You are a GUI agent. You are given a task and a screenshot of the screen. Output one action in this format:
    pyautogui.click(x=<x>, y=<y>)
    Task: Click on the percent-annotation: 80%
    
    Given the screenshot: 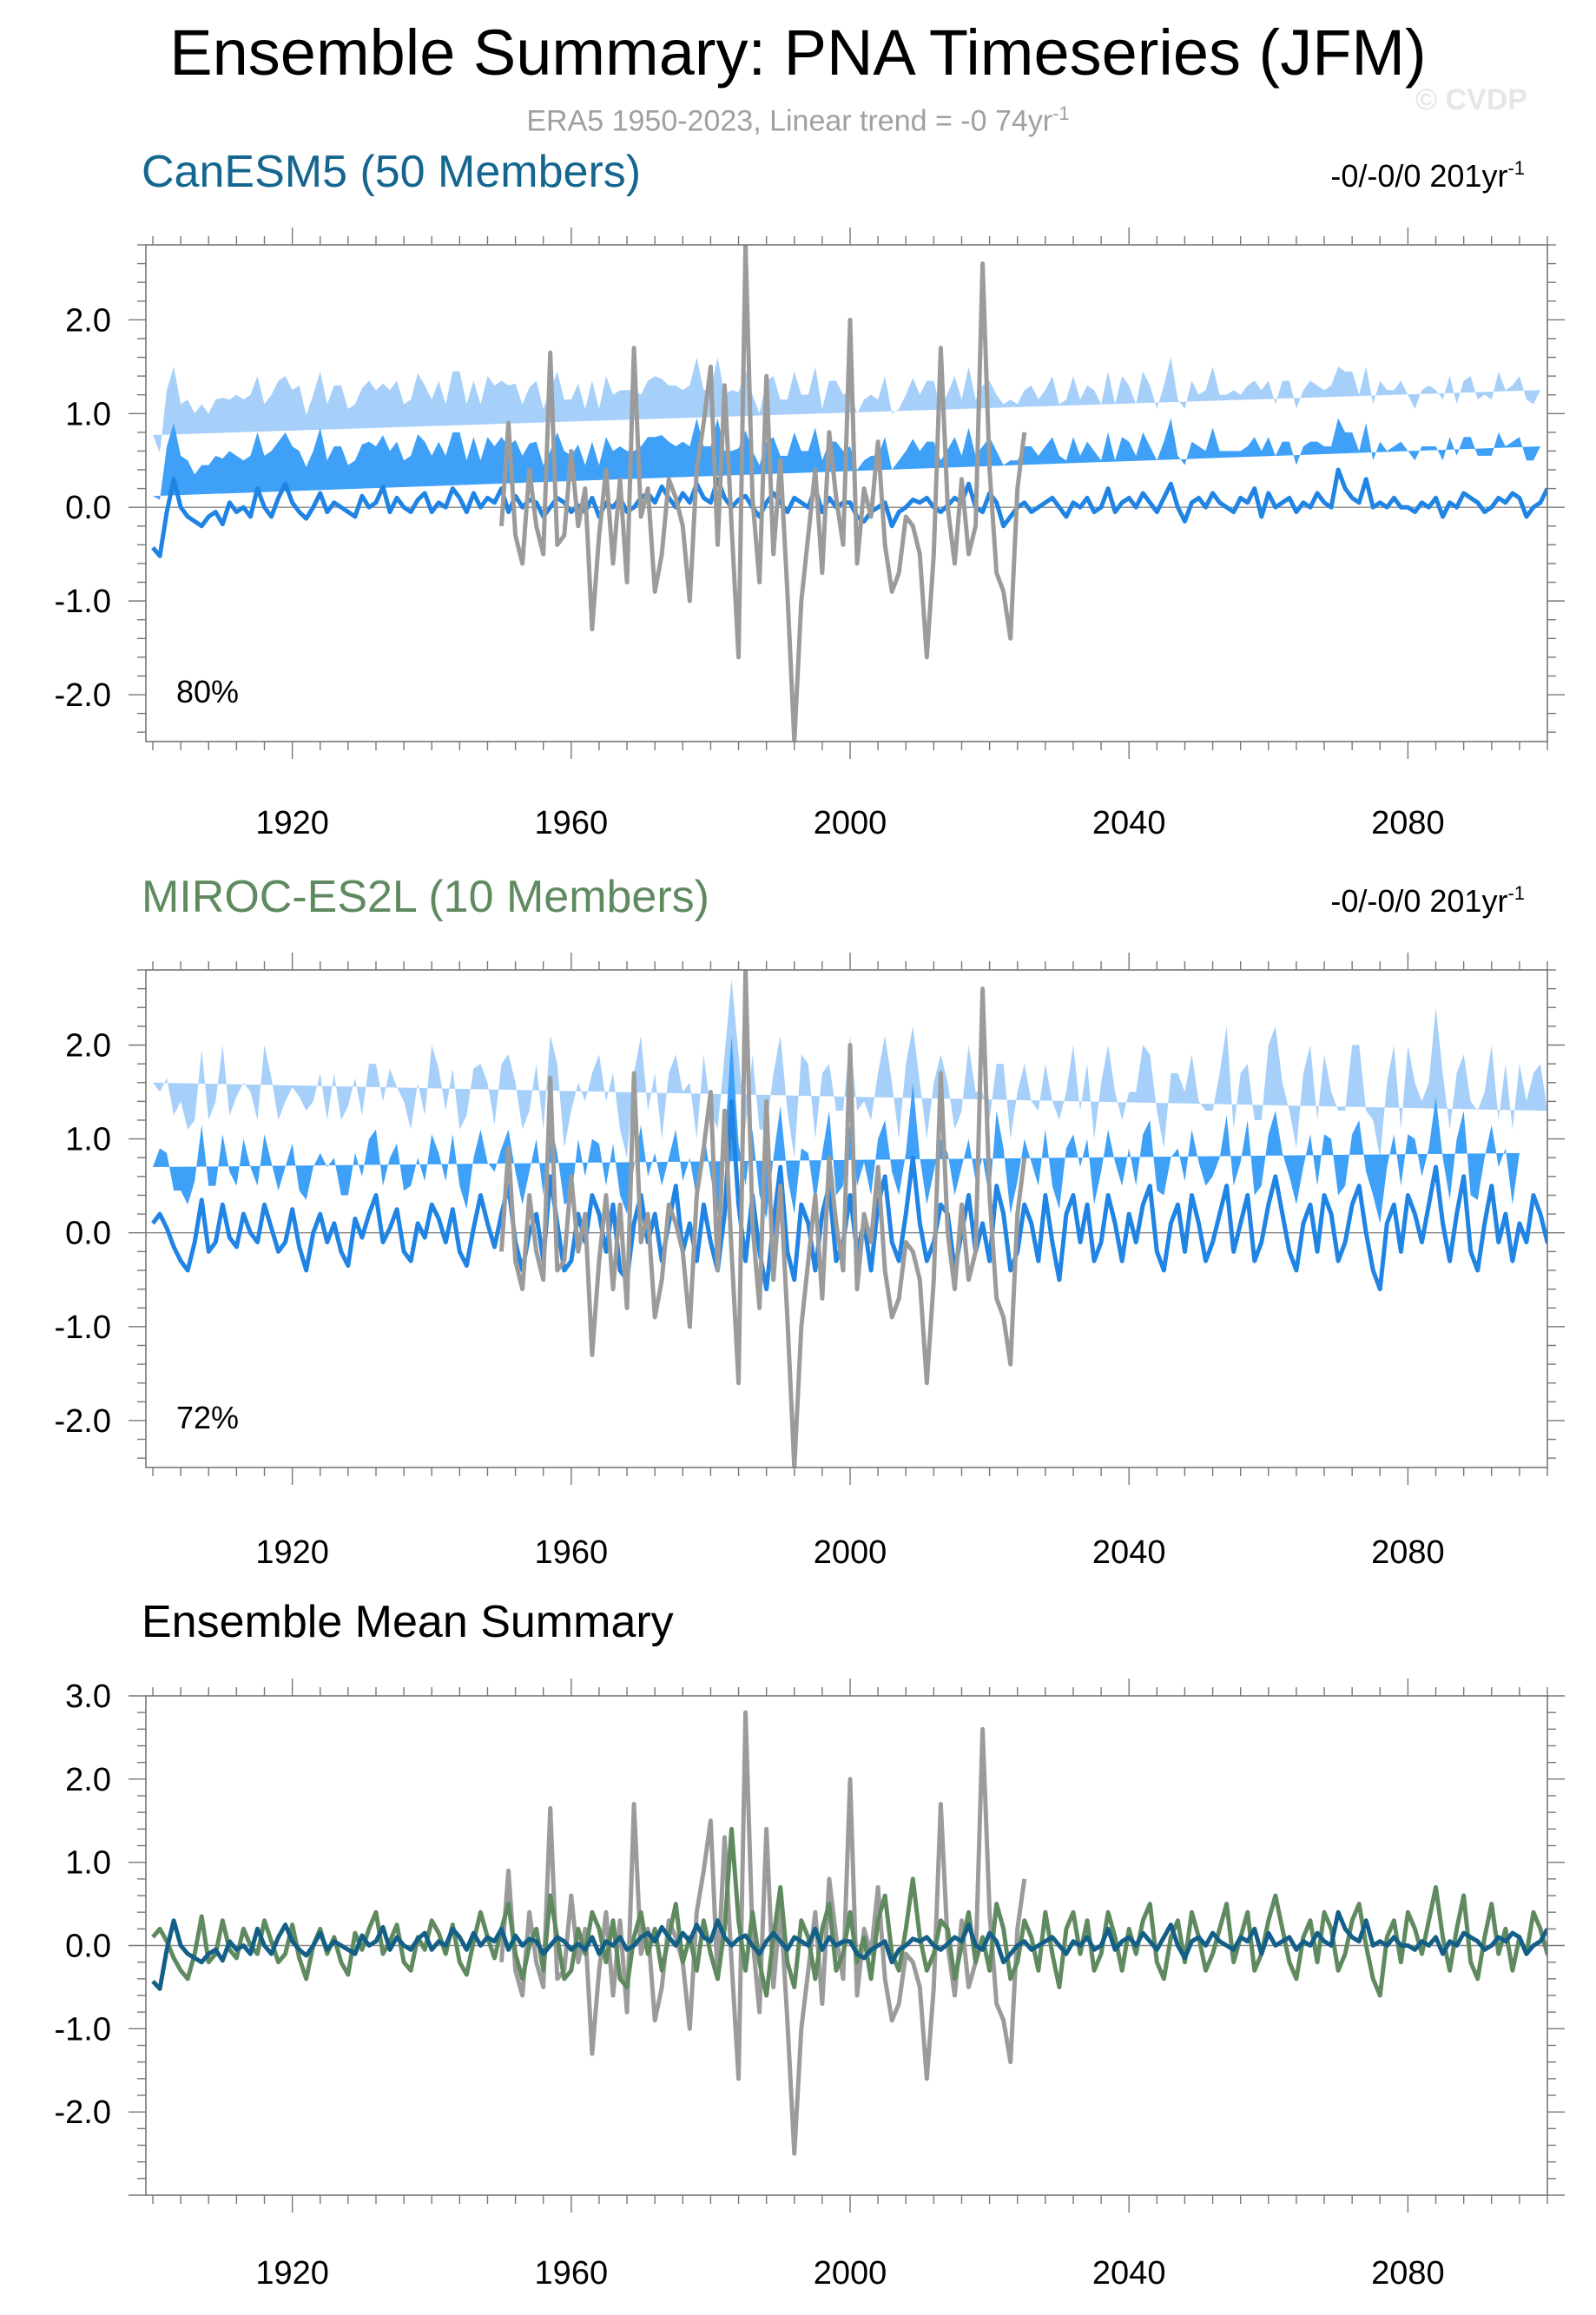 What is the action you would take?
    pyautogui.click(x=207, y=691)
    